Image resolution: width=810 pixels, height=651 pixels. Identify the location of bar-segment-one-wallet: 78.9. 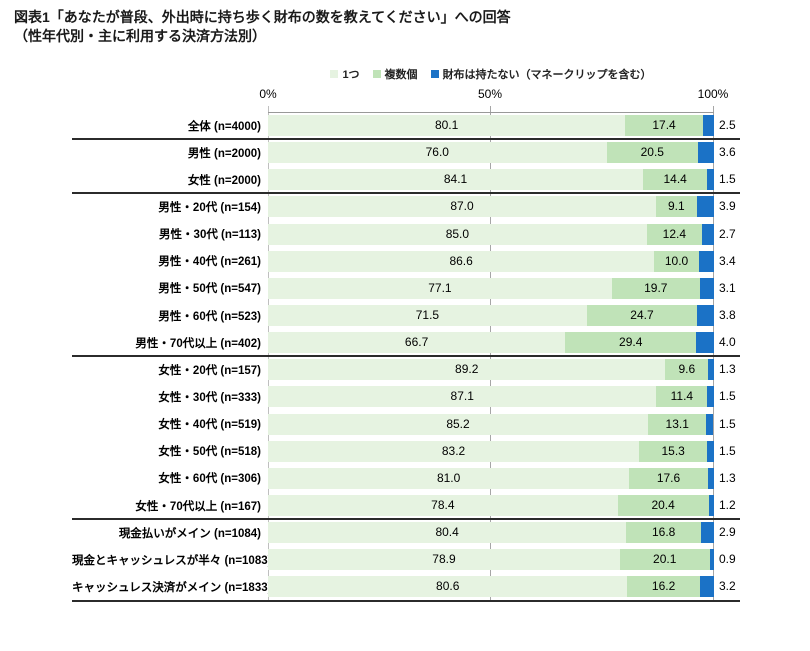
(444, 560).